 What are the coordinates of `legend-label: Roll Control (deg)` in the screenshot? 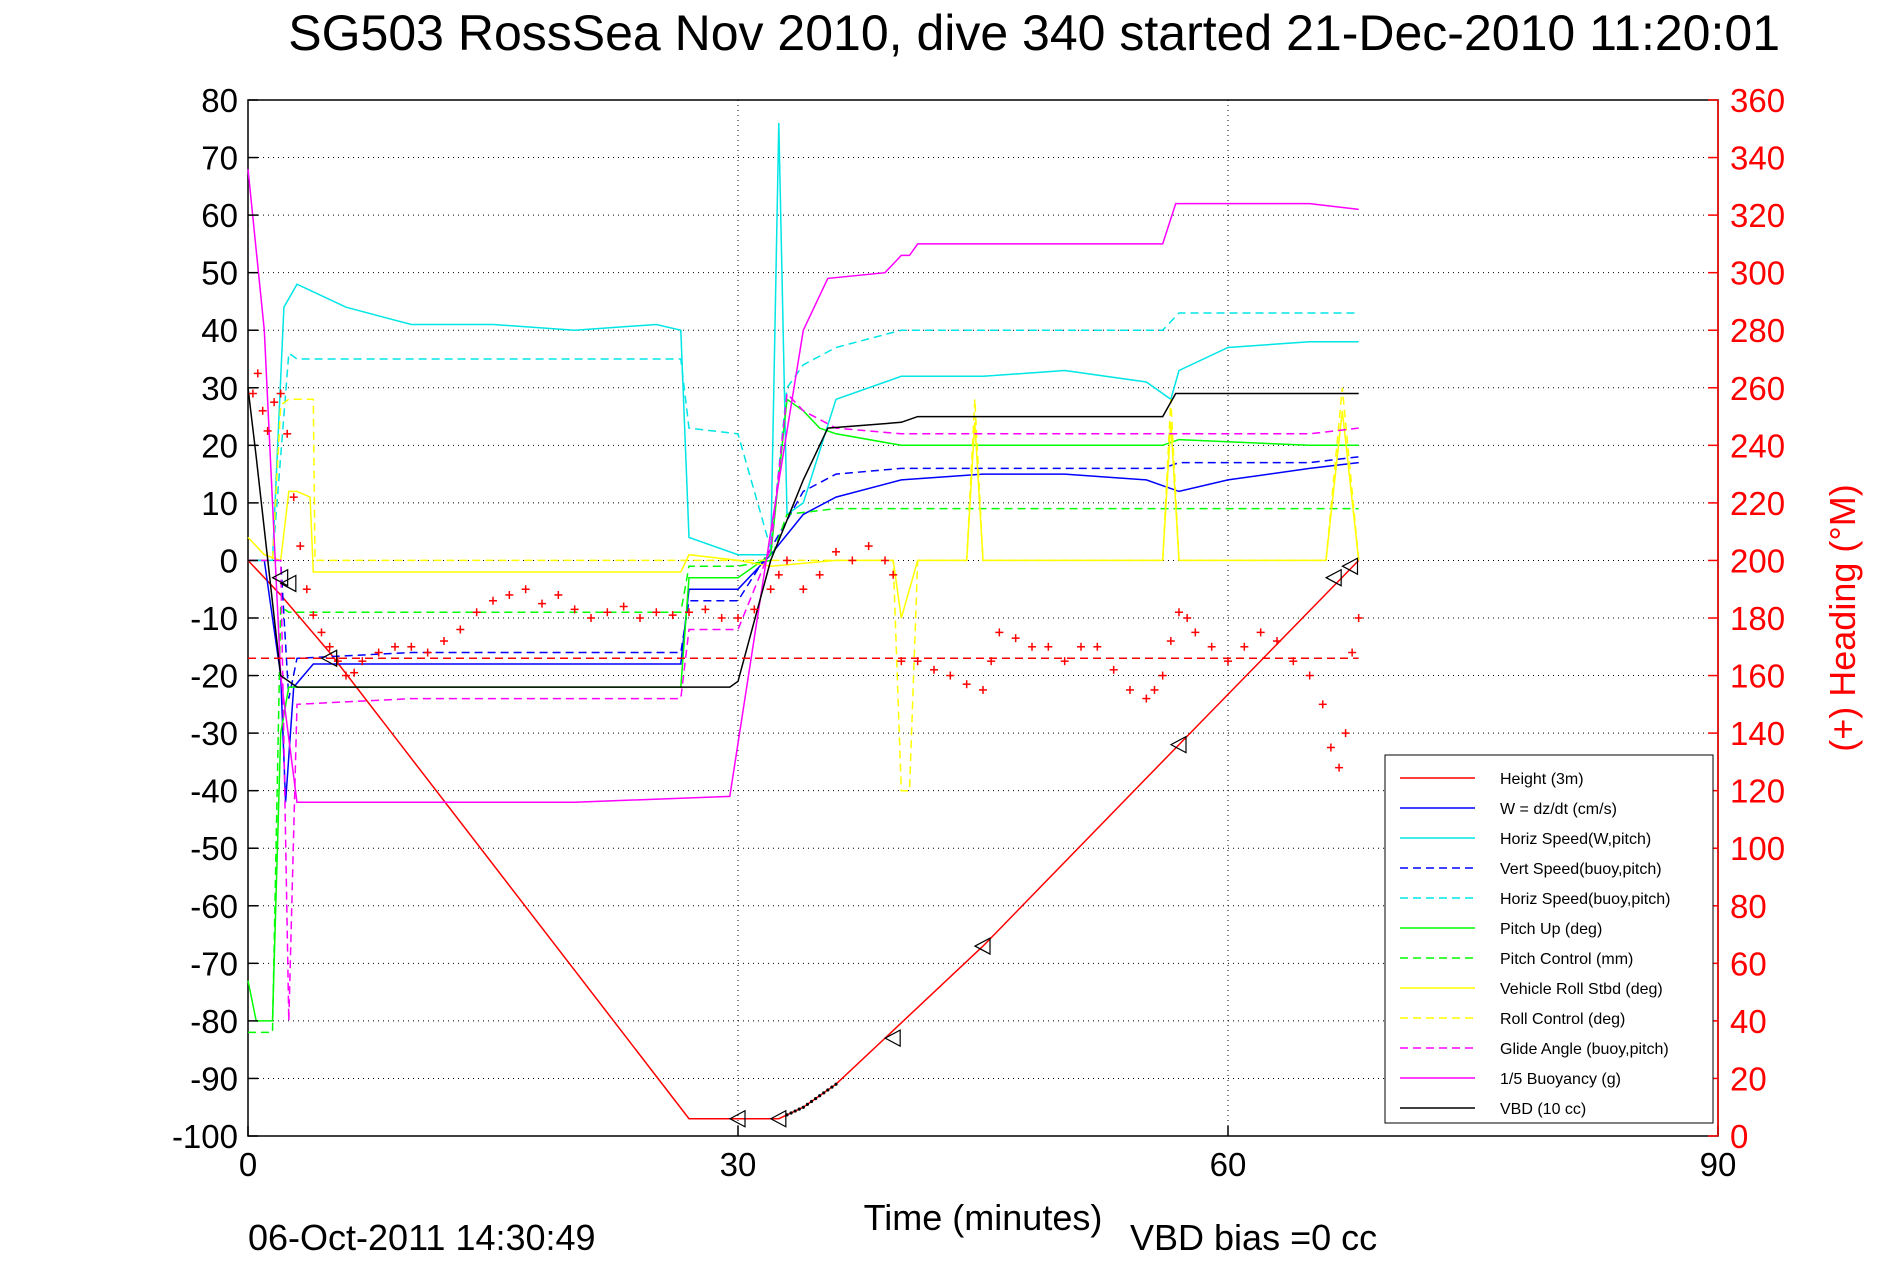 It's located at (1562, 1019).